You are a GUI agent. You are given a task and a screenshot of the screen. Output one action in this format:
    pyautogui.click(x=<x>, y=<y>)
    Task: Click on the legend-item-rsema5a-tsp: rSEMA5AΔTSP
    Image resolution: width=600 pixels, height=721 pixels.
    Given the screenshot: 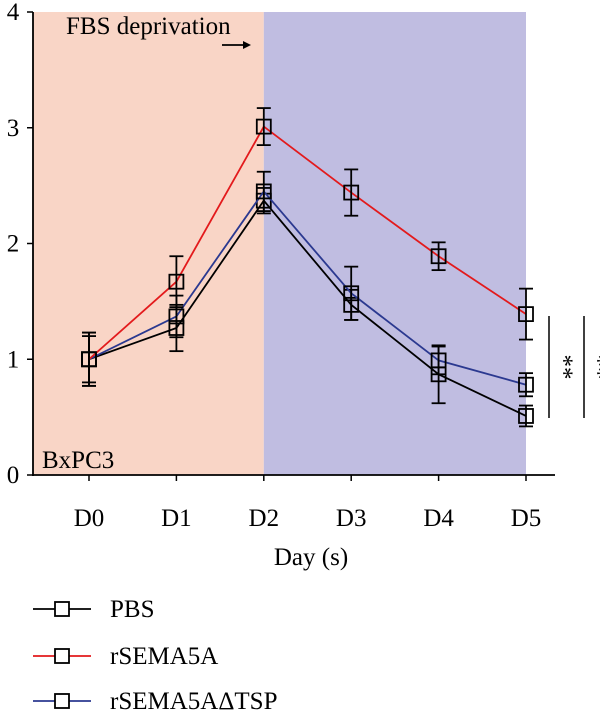 What is the action you would take?
    pyautogui.click(x=155, y=701)
    